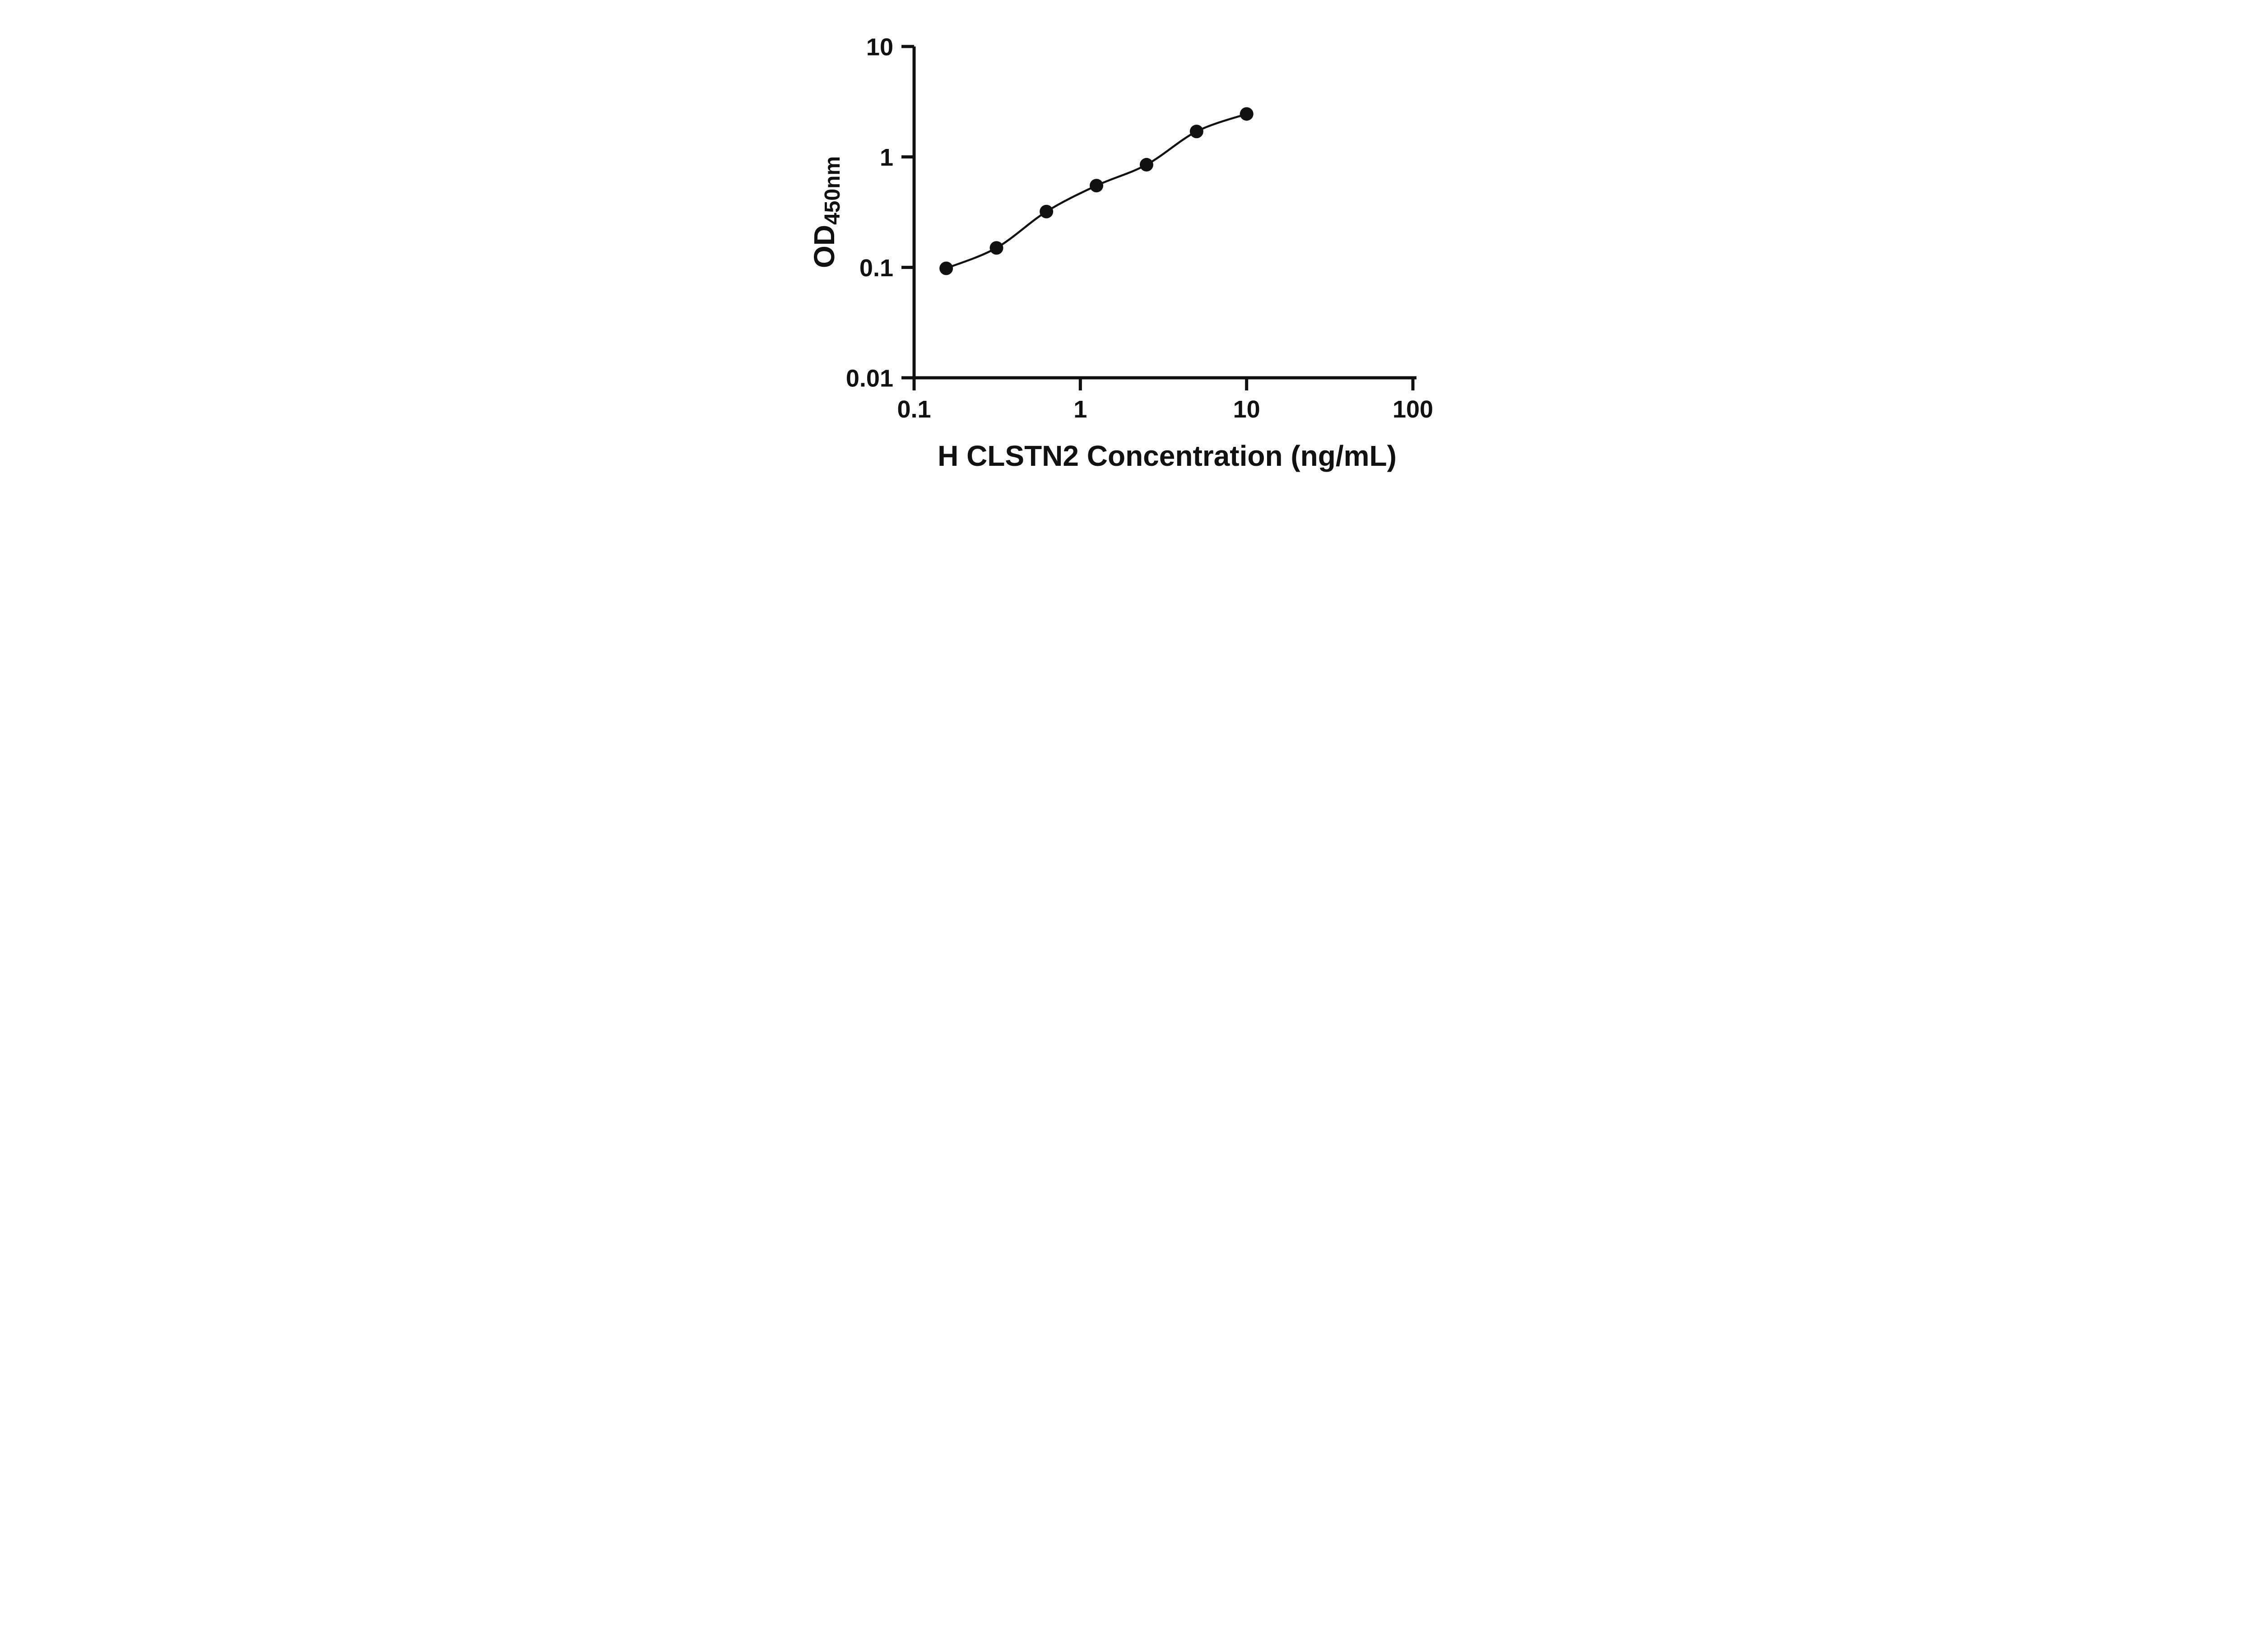 The height and width of the screenshot is (1652, 2257). What do you see at coordinates (880, 46) in the screenshot?
I see `y-tick-label: 10` at bounding box center [880, 46].